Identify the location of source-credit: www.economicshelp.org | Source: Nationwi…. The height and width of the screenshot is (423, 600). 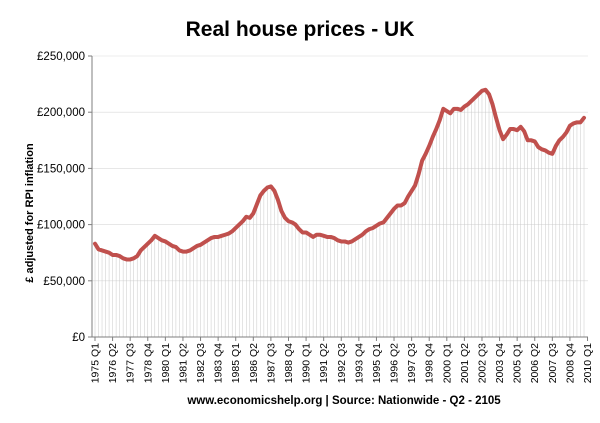
(343, 401).